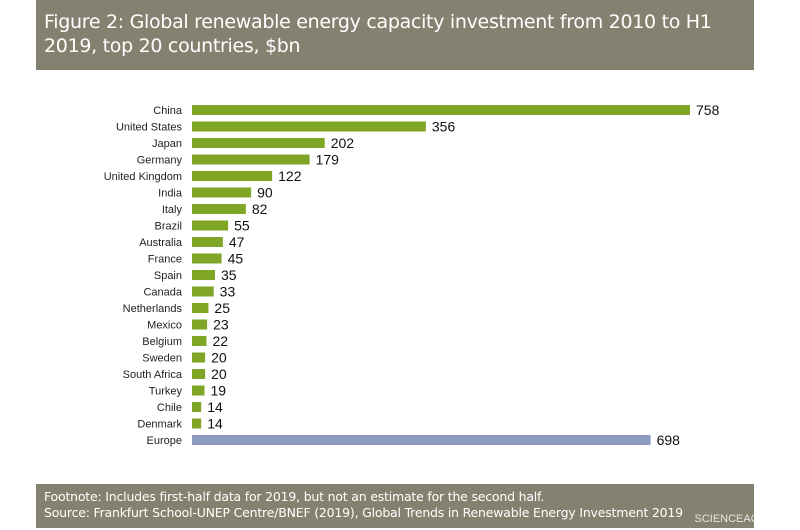 Image resolution: width=800 pixels, height=530 pixels. I want to click on category-label: Canada, so click(162, 293).